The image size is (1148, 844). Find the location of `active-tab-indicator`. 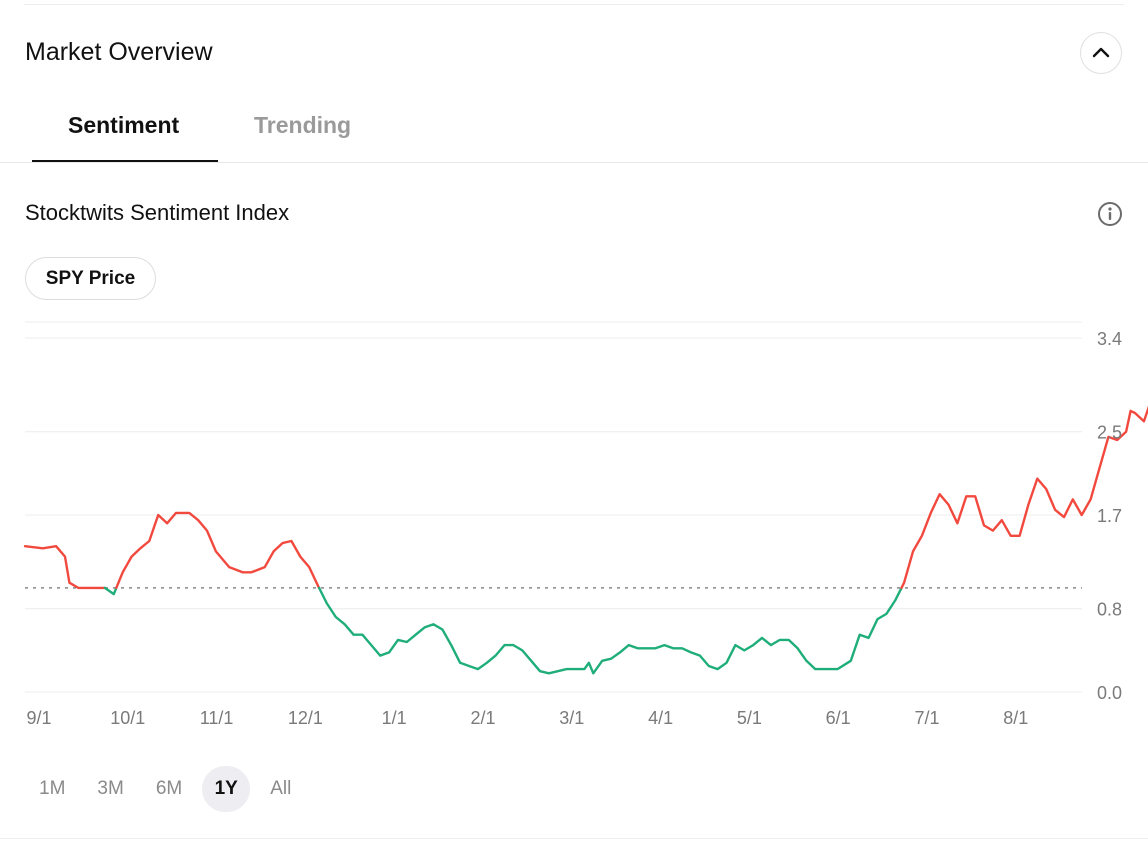

active-tab-indicator is located at coordinates (125, 161).